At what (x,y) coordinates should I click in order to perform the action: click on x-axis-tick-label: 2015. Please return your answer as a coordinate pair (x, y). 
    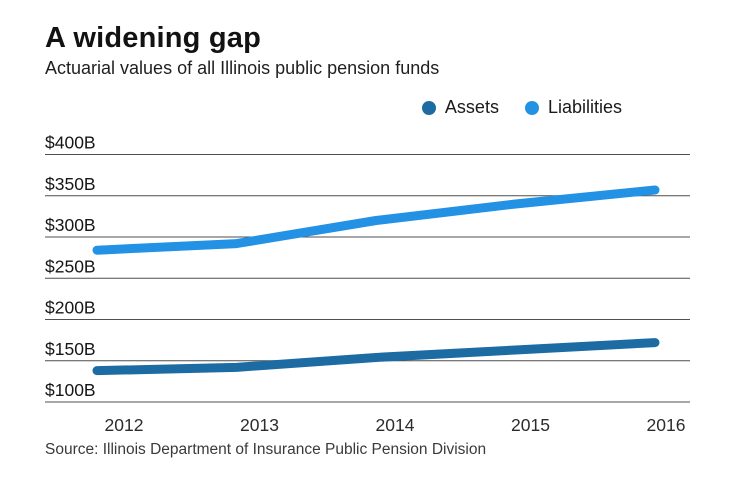
    Looking at the image, I should click on (530, 425).